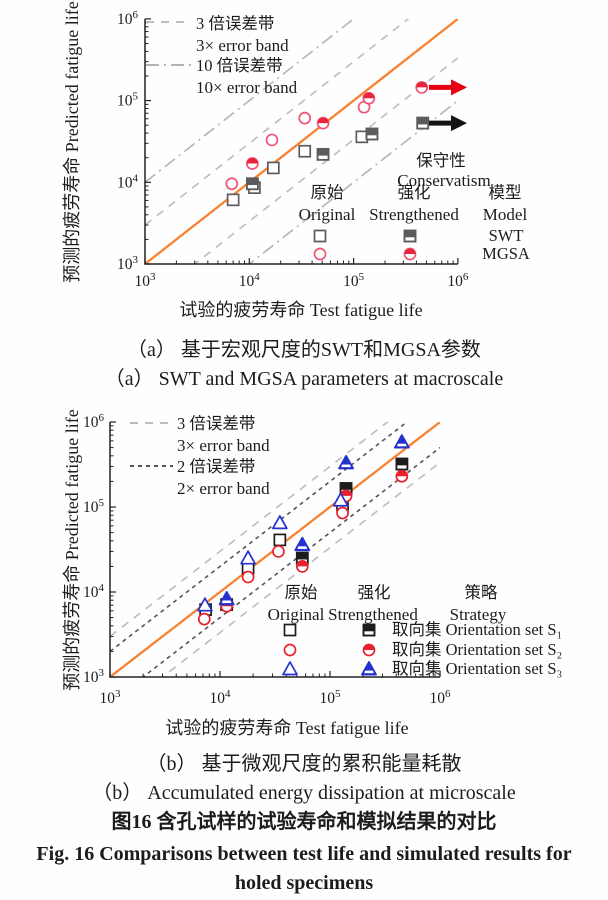  Describe the element at coordinates (72, 549) in the screenshot. I see `y-axis-title: 预测的疲劳寿命 Predicted fatigue life` at that location.